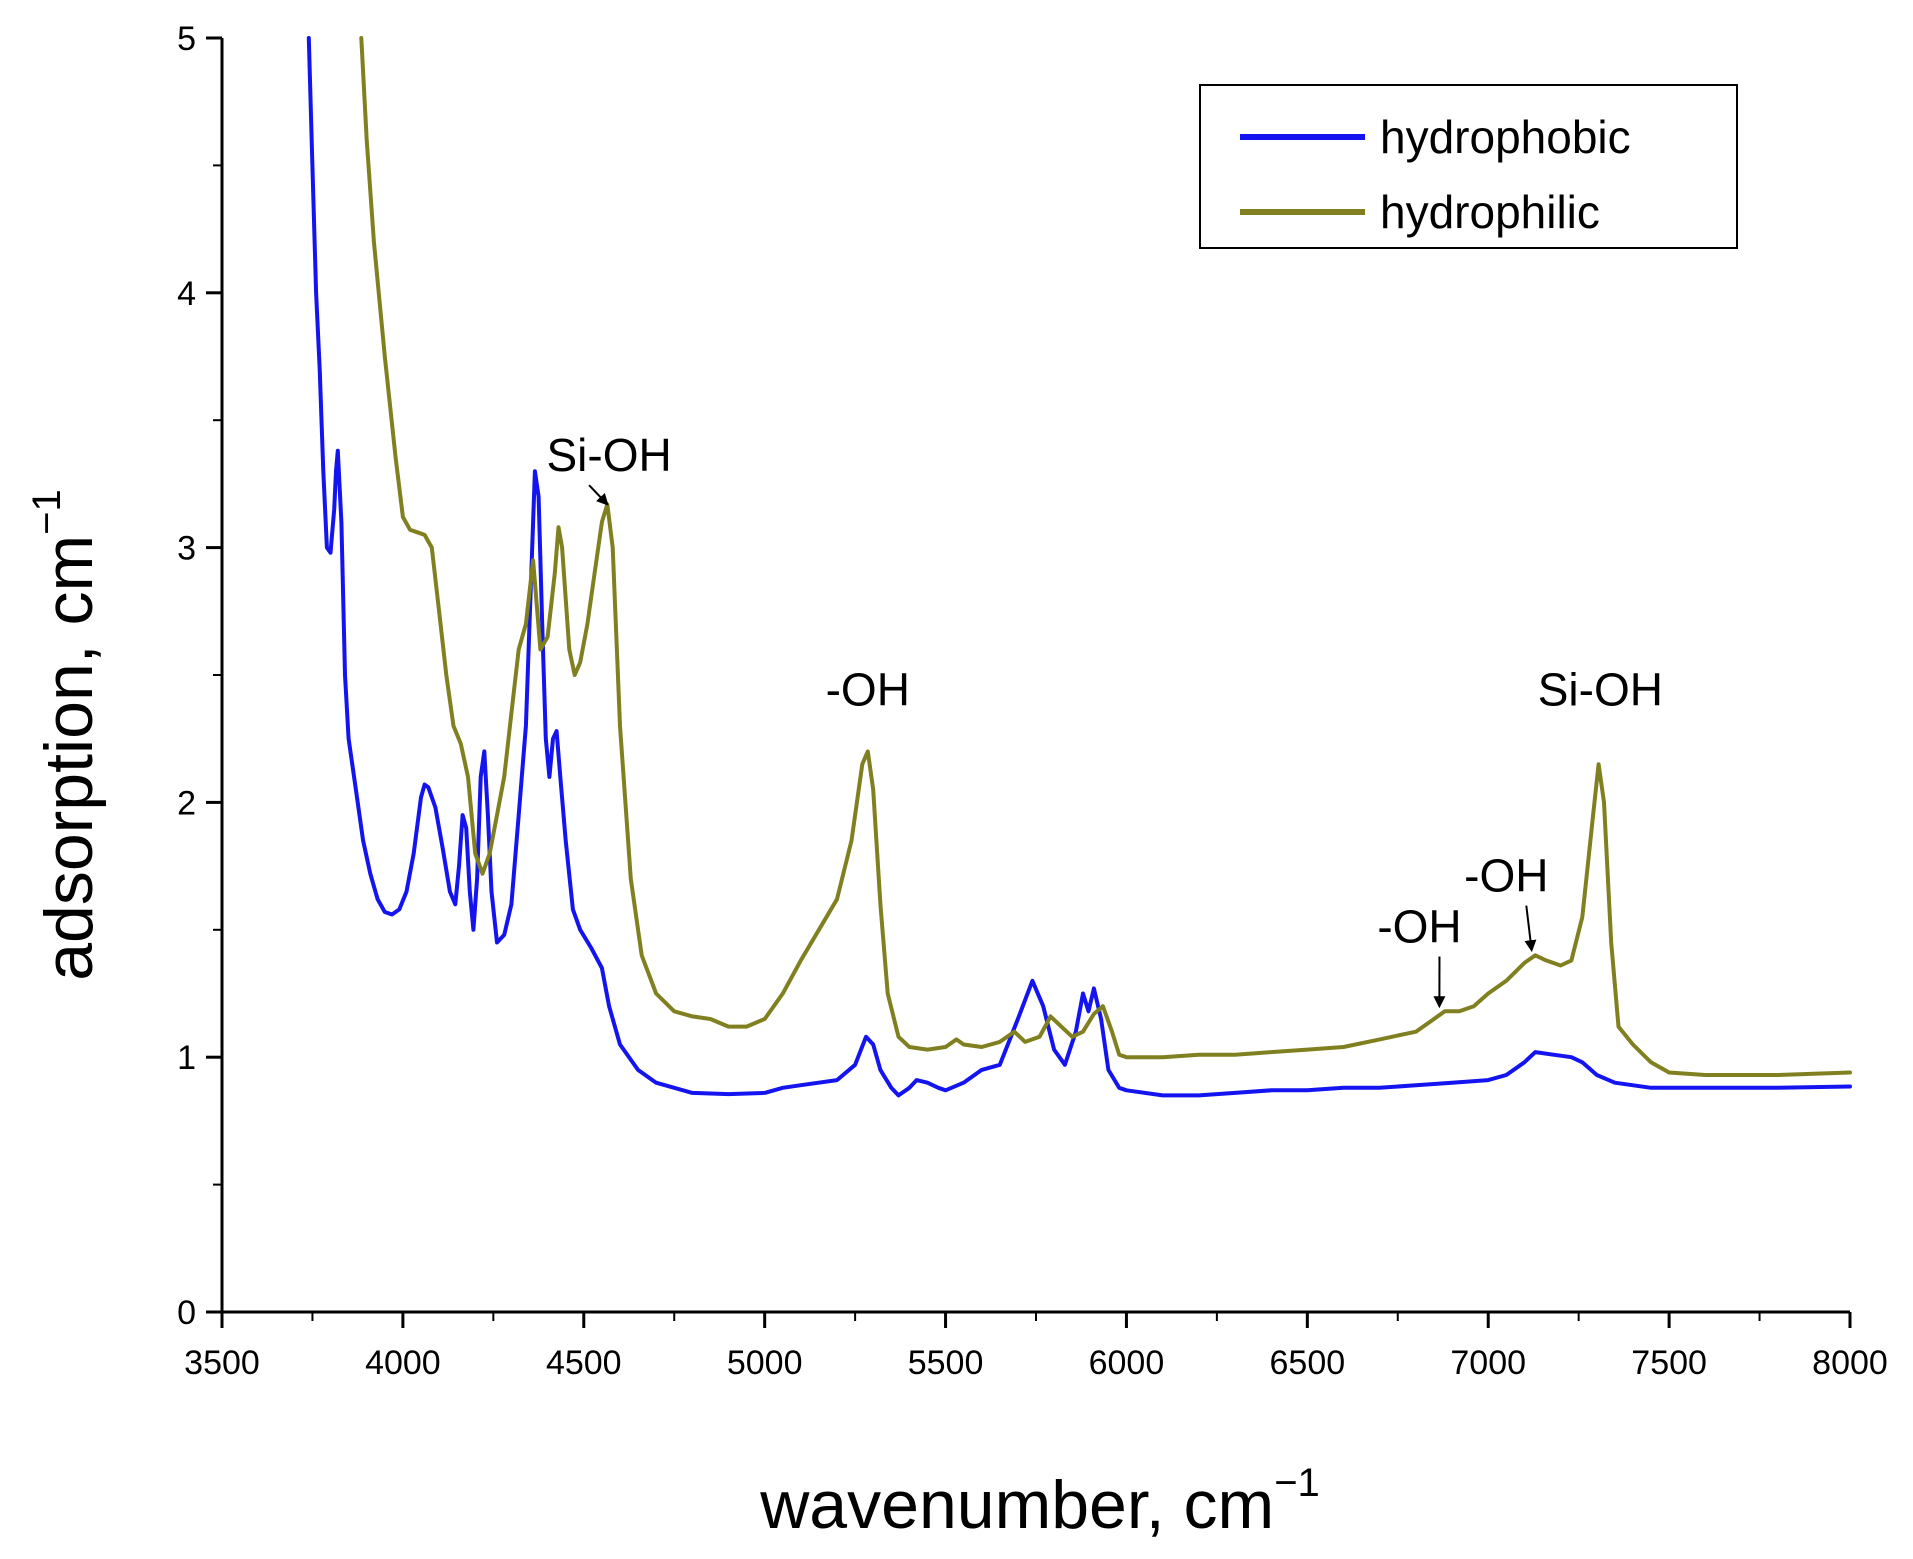 The height and width of the screenshot is (1559, 1913). Describe the element at coordinates (186, 1313) in the screenshot. I see `y-tick-label: 0` at that location.